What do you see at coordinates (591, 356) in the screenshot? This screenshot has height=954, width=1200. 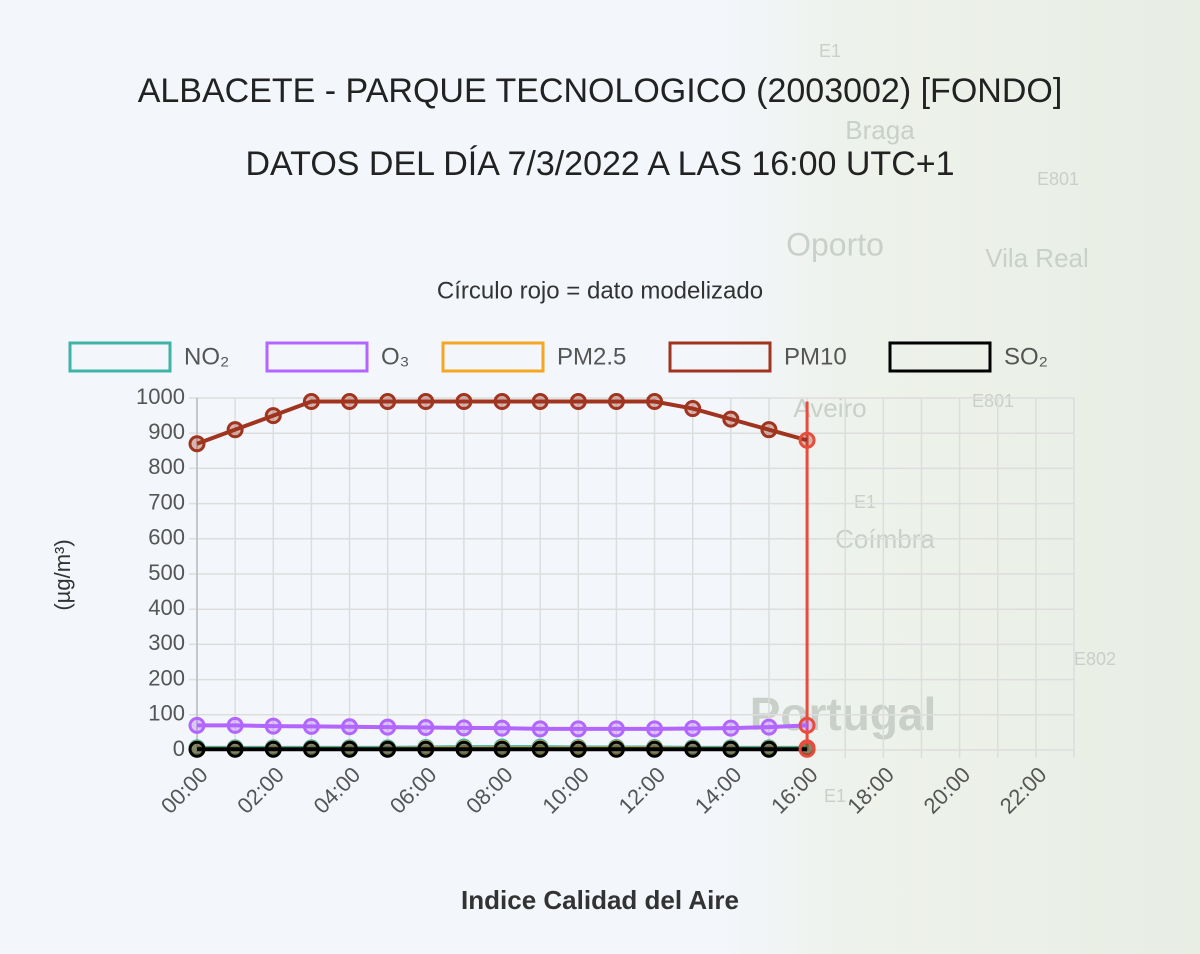 I see `legend-label: PM2.5` at bounding box center [591, 356].